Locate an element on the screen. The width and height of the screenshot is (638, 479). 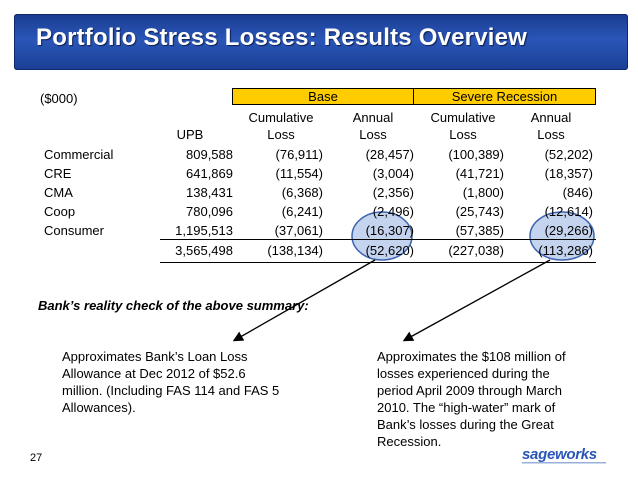
arrow-to-right-note is located at coordinates (476, 300).